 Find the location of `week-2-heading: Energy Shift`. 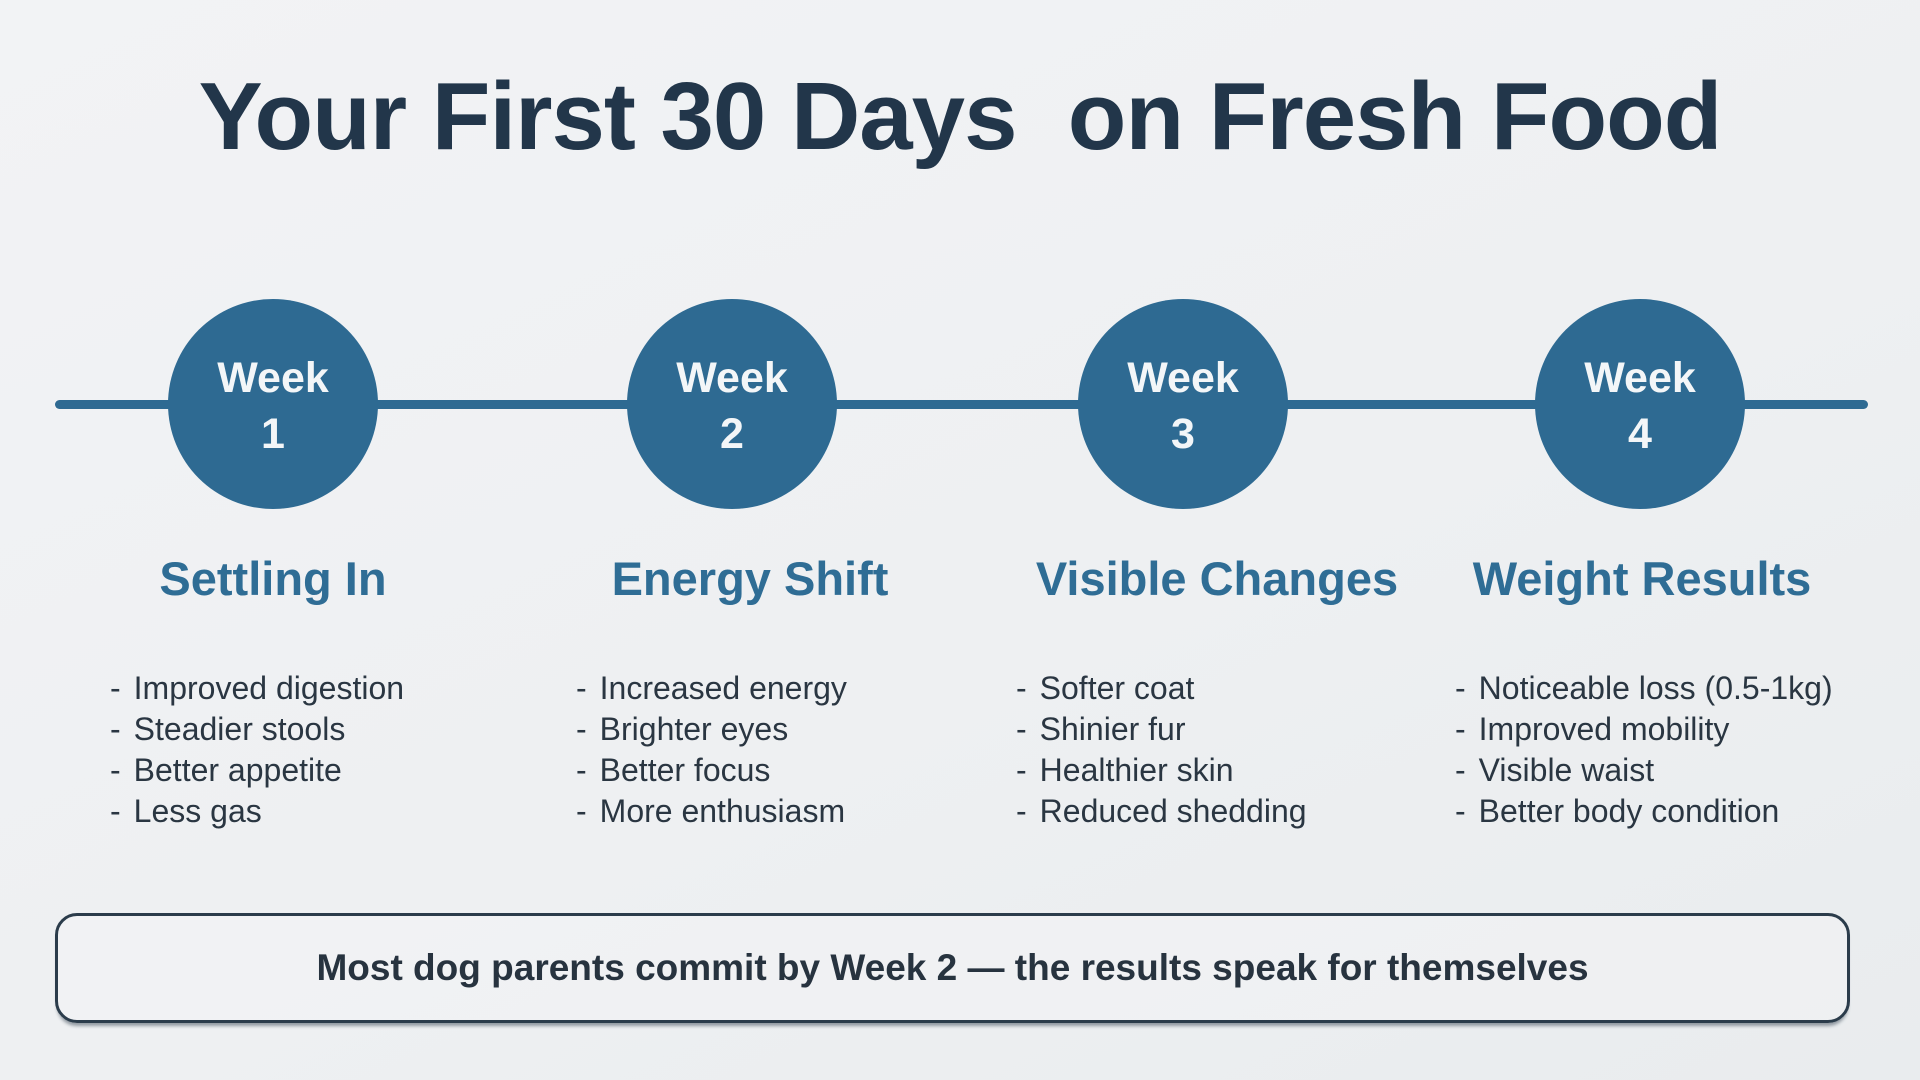

week-2-heading: Energy Shift is located at coordinates (750, 578).